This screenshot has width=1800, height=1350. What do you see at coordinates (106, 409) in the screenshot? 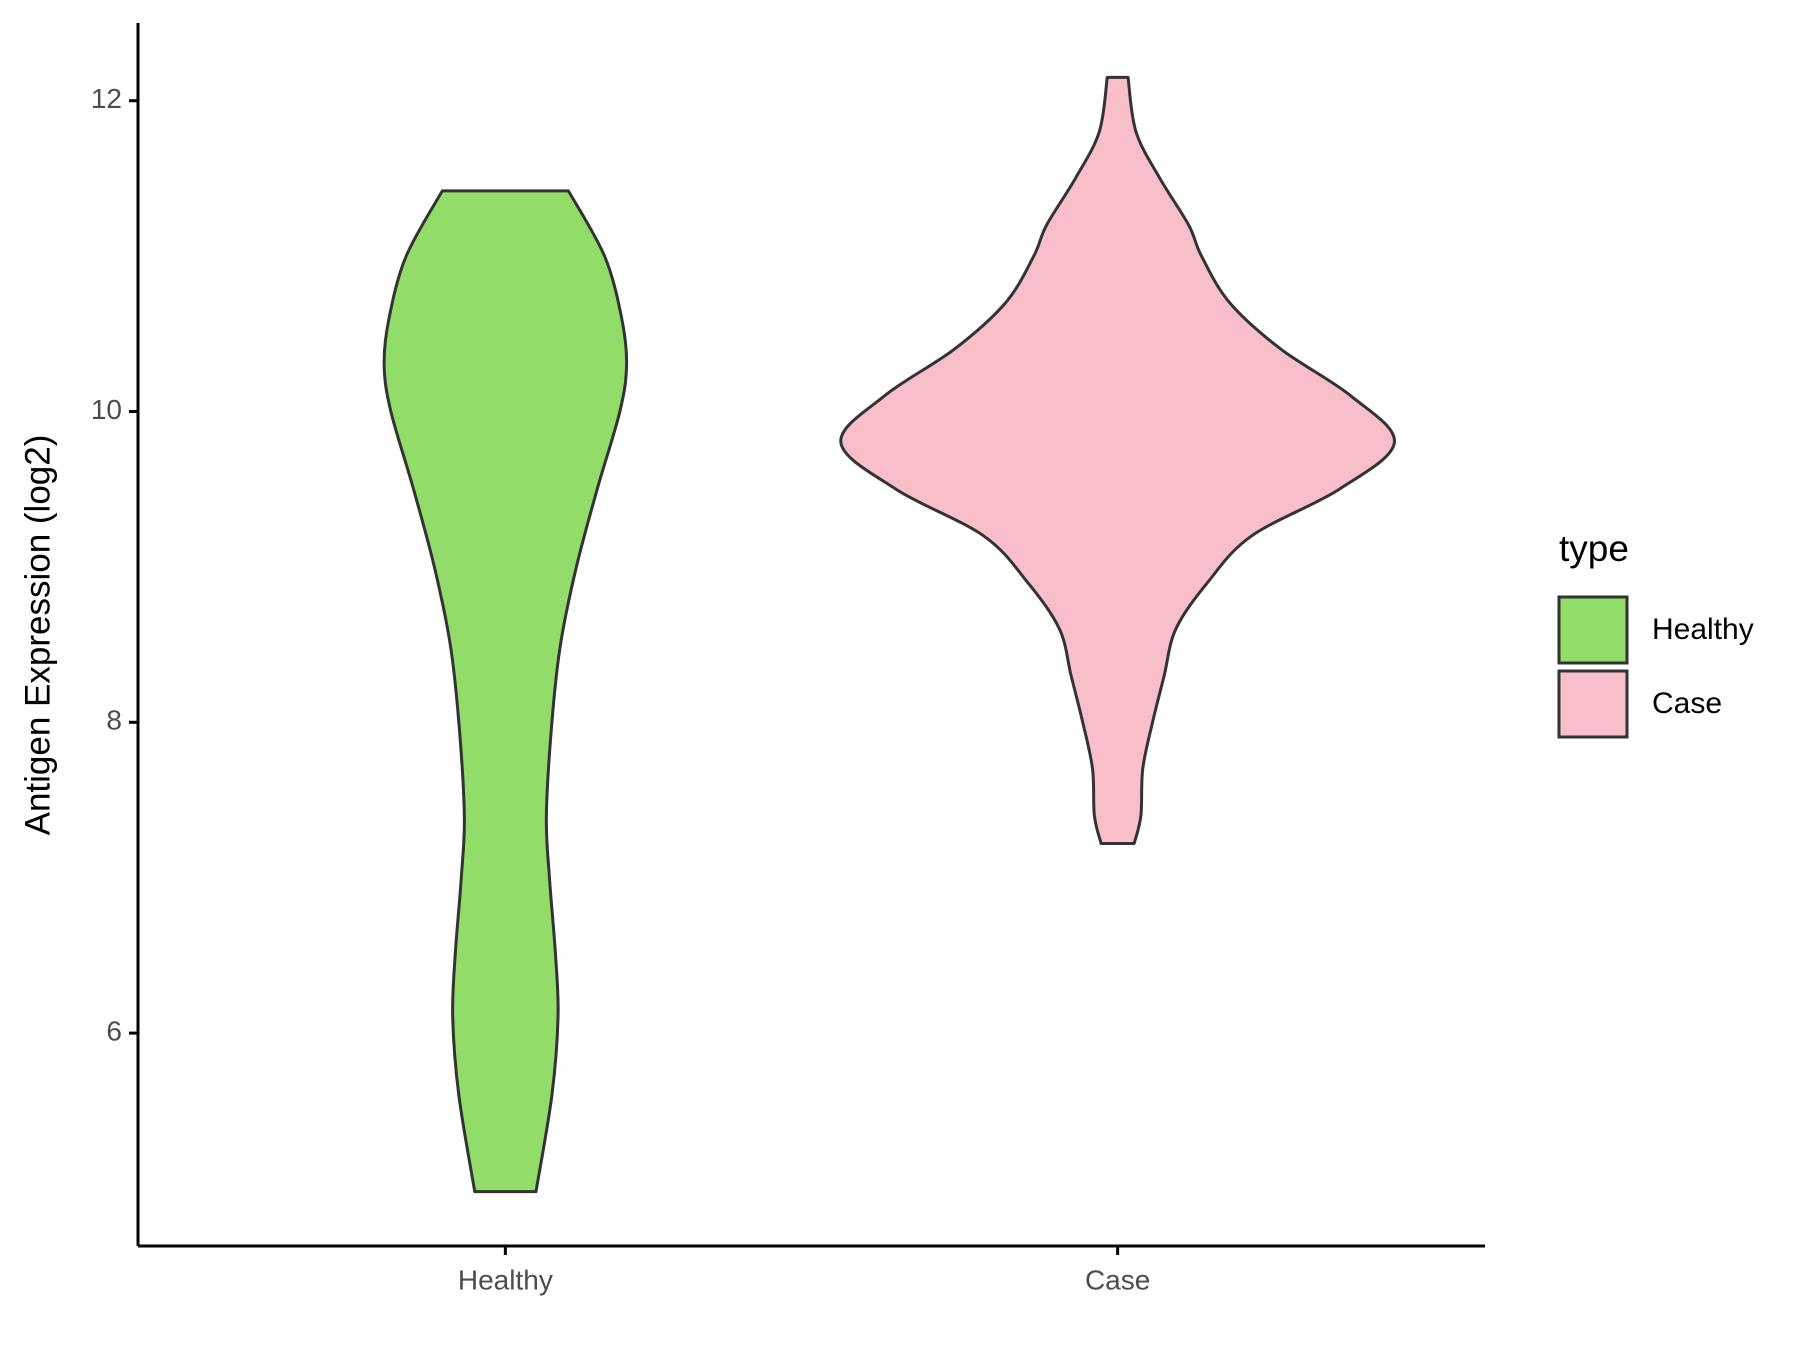
I see `y-tick-label: 10` at bounding box center [106, 409].